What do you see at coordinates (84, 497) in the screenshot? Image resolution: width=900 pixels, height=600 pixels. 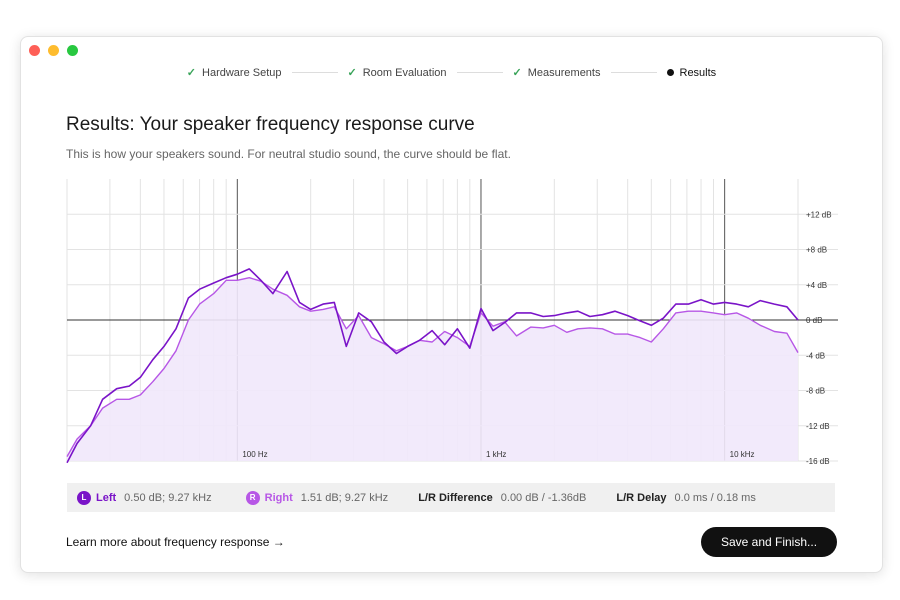 I see `left-channel-badge: L` at bounding box center [84, 497].